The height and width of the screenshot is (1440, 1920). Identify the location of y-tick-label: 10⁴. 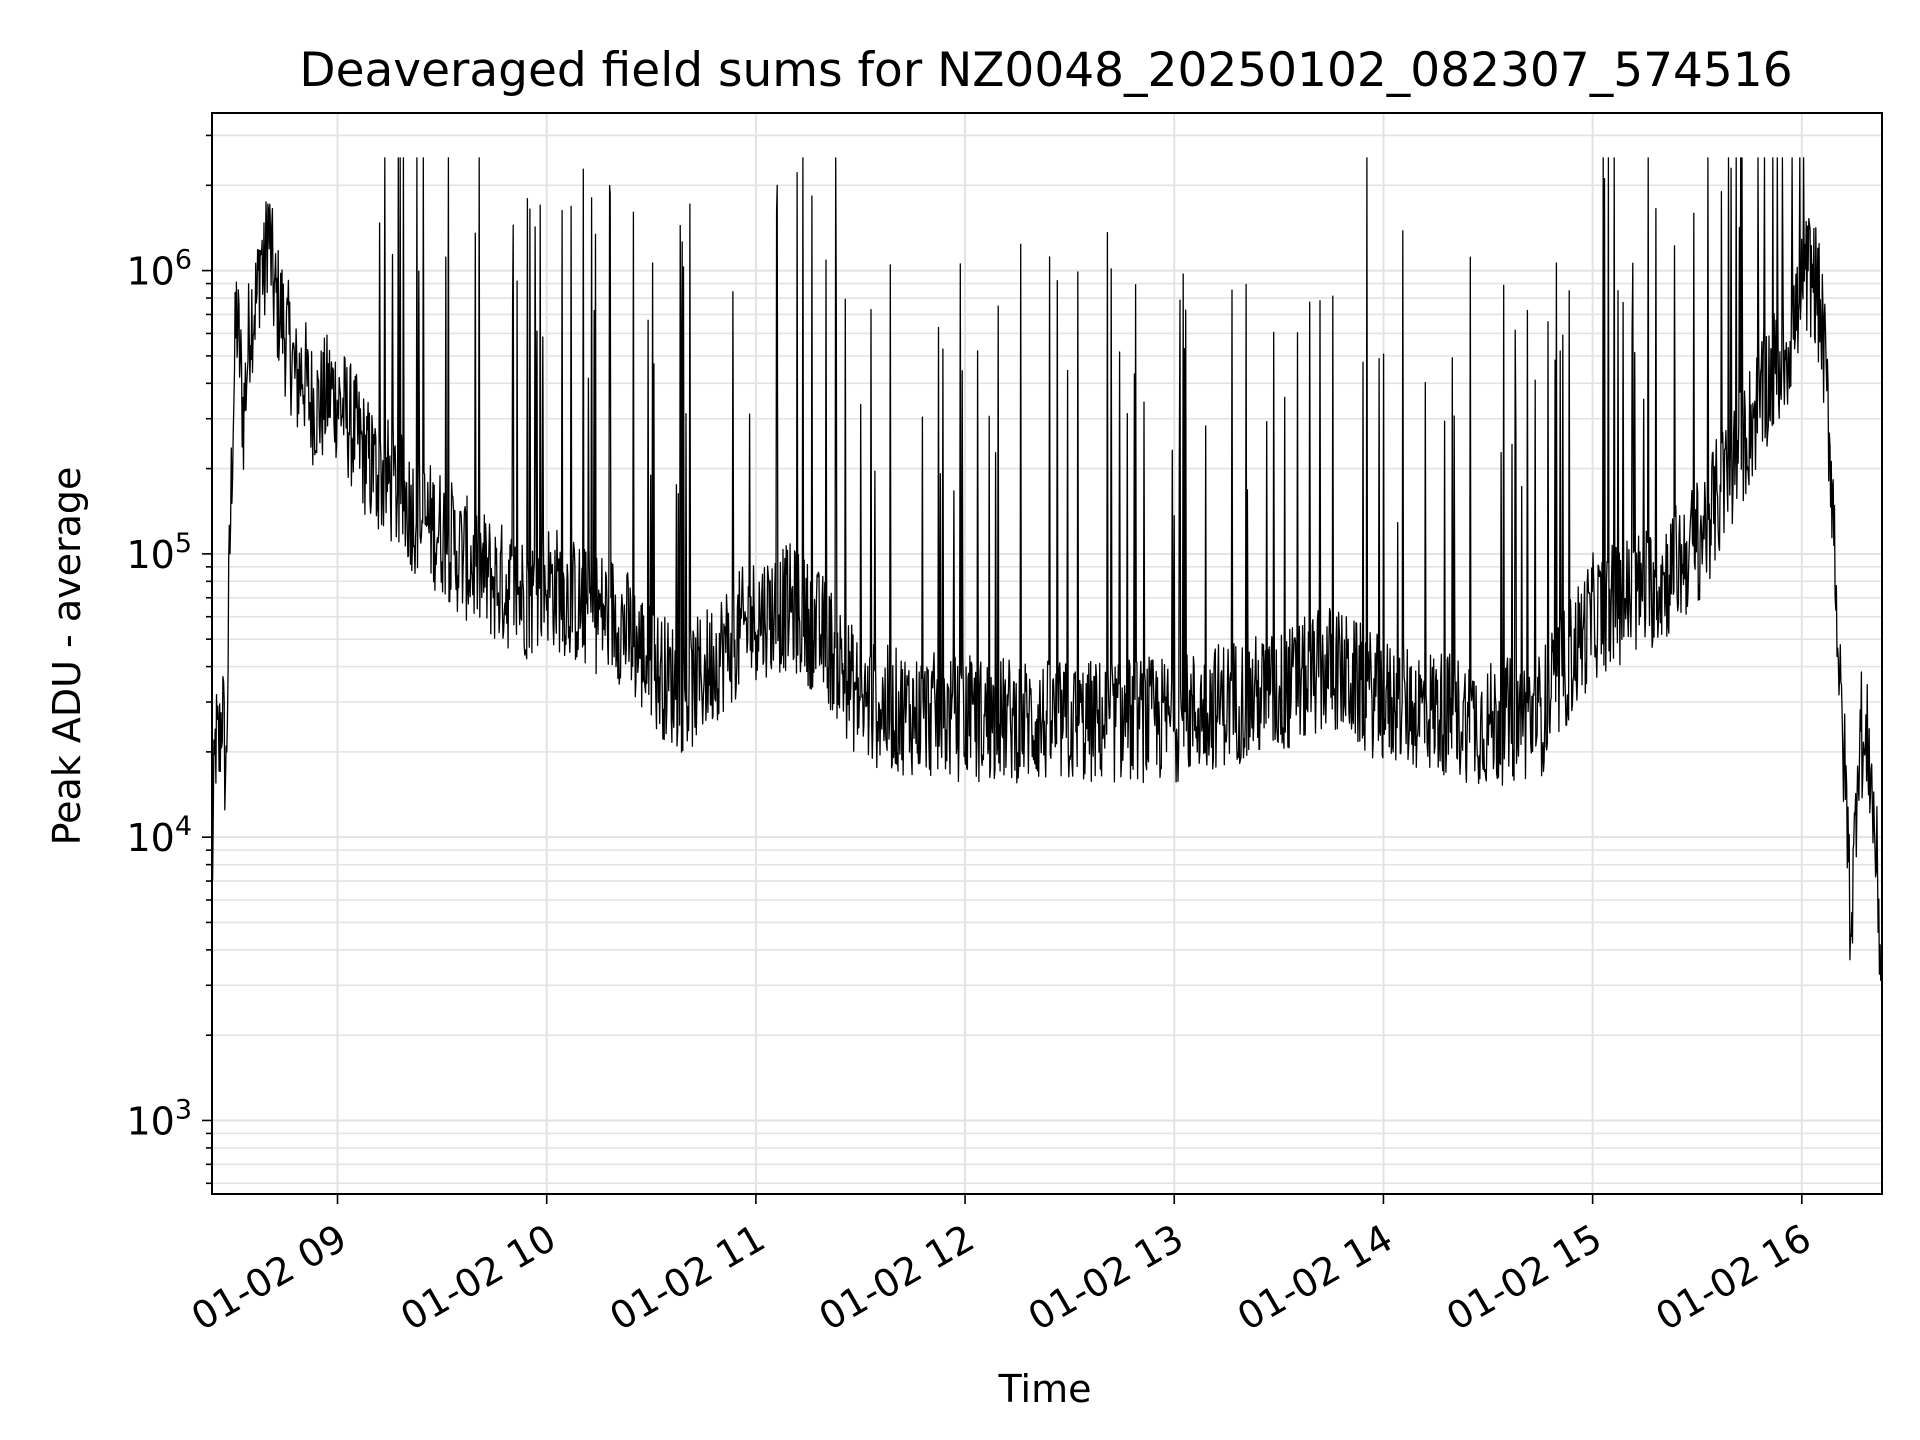
(159, 835).